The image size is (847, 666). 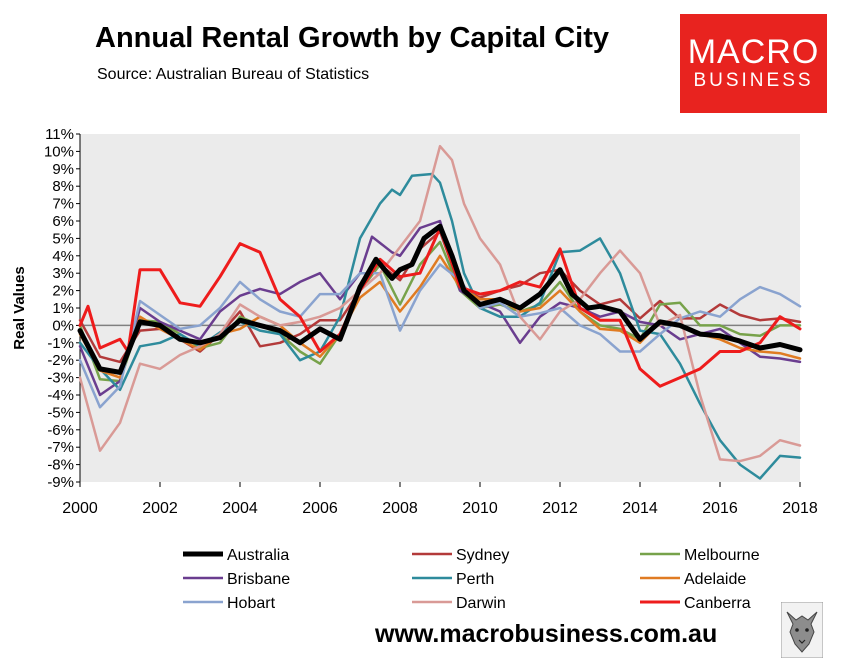 What do you see at coordinates (475, 579) in the screenshot?
I see `legend-label-perth: Perth` at bounding box center [475, 579].